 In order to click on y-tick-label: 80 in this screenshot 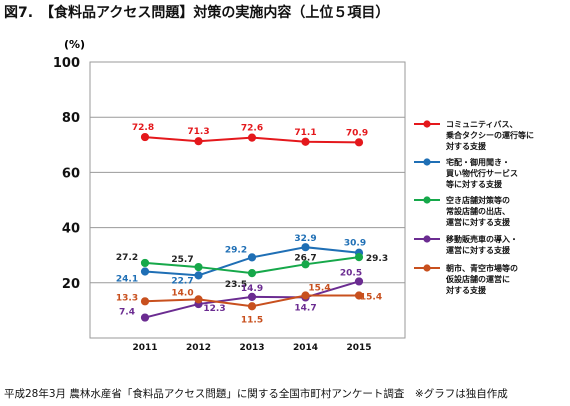, I will do `click(71, 118)`.